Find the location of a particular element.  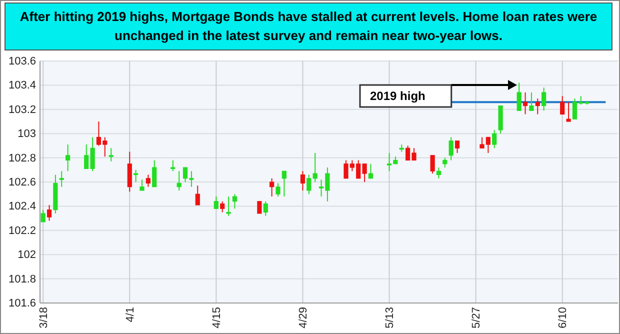

x-tick-label: 3/18 is located at coordinates (44, 317).